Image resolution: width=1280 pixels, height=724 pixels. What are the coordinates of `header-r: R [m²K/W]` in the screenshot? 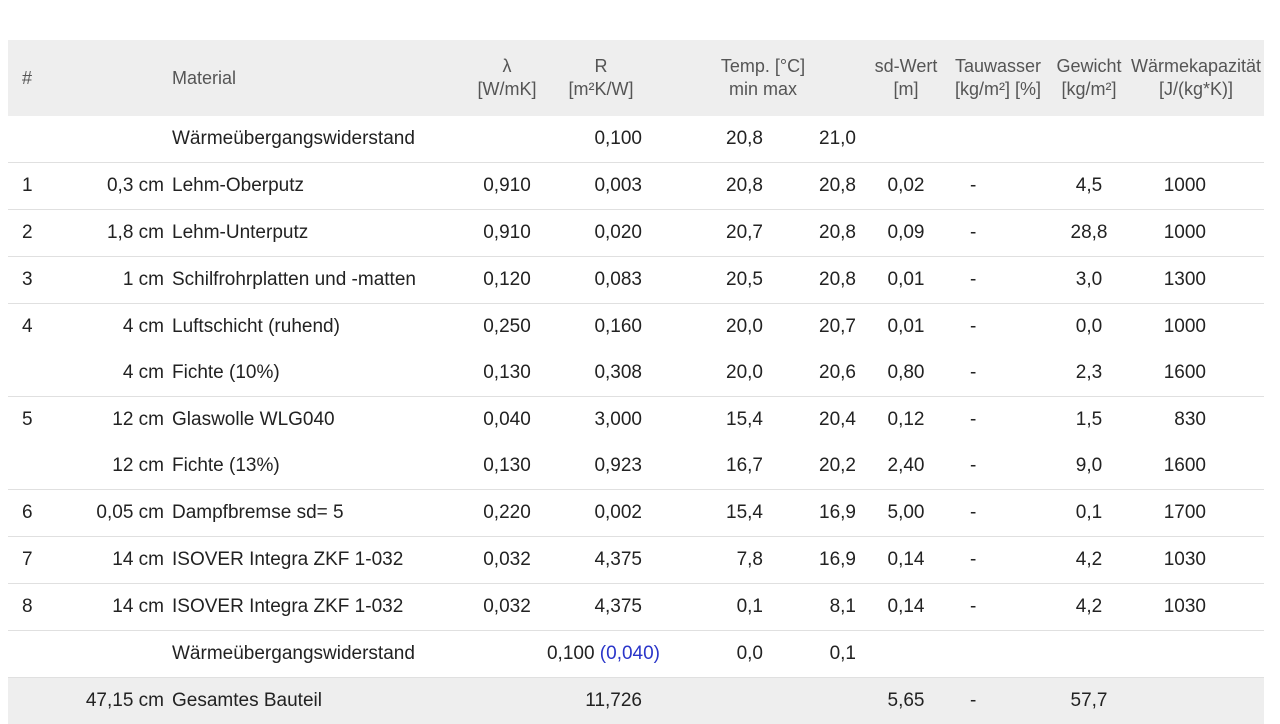 It's located at (601, 78).